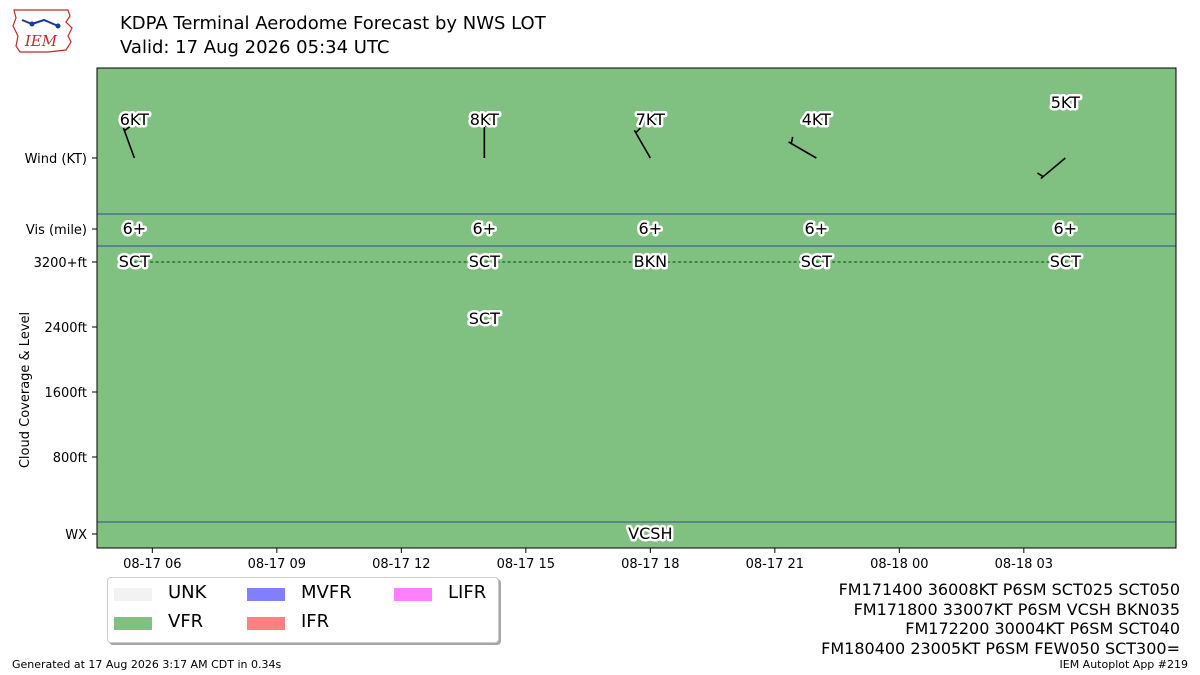  What do you see at coordinates (775, 564) in the screenshot?
I see `x-tick-label: 08-17 21` at bounding box center [775, 564].